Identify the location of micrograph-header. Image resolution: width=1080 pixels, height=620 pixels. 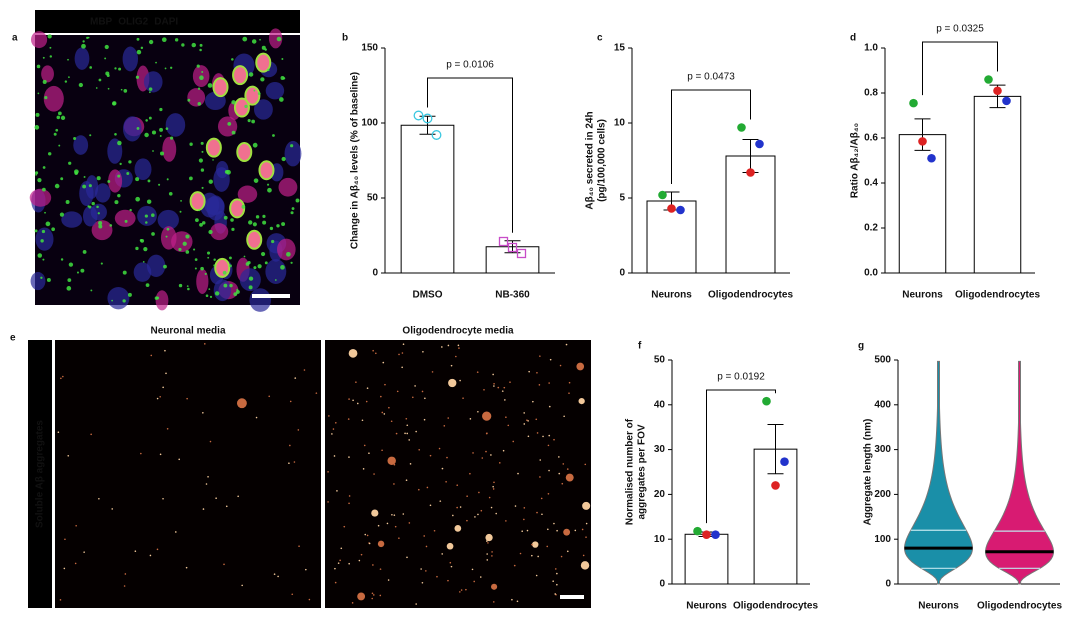
(167, 21).